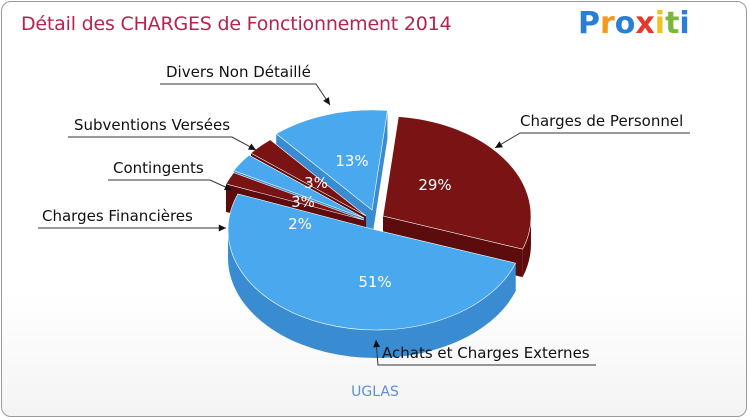 The height and width of the screenshot is (420, 750). I want to click on logo-letter: o, so click(625, 23).